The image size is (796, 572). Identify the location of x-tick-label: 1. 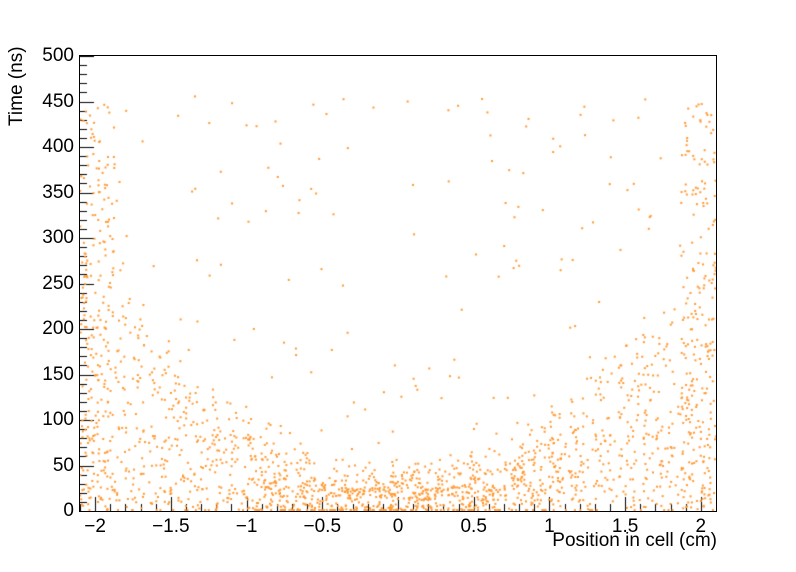
(549, 526).